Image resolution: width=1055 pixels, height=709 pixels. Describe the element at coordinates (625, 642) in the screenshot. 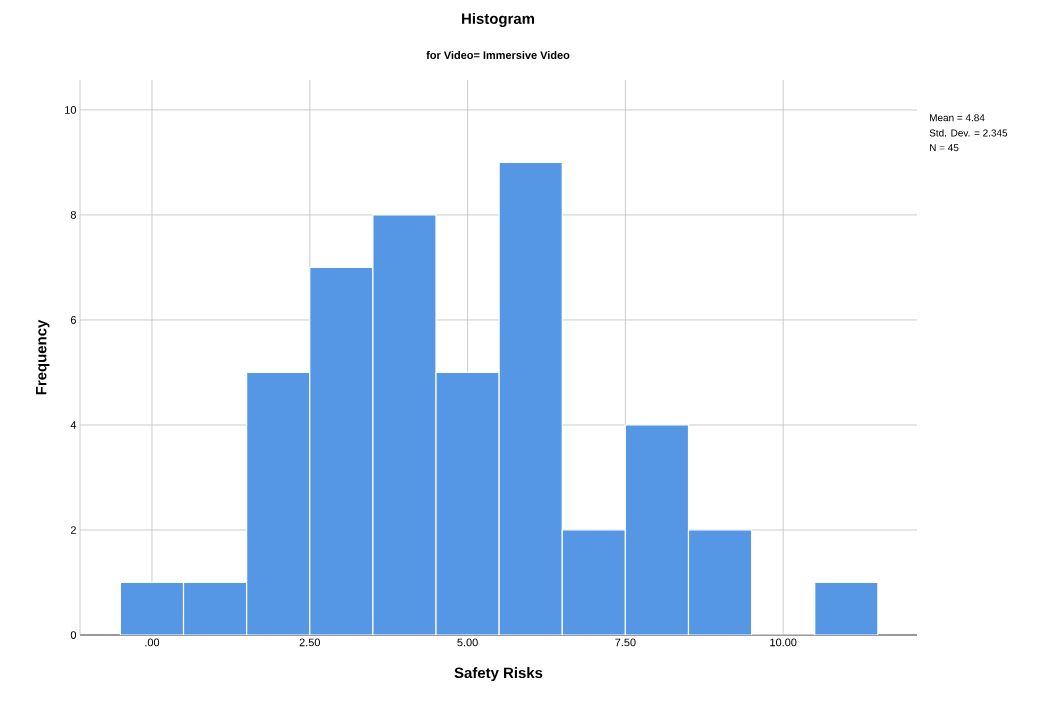

I see `x-tick-label: 7.50` at that location.